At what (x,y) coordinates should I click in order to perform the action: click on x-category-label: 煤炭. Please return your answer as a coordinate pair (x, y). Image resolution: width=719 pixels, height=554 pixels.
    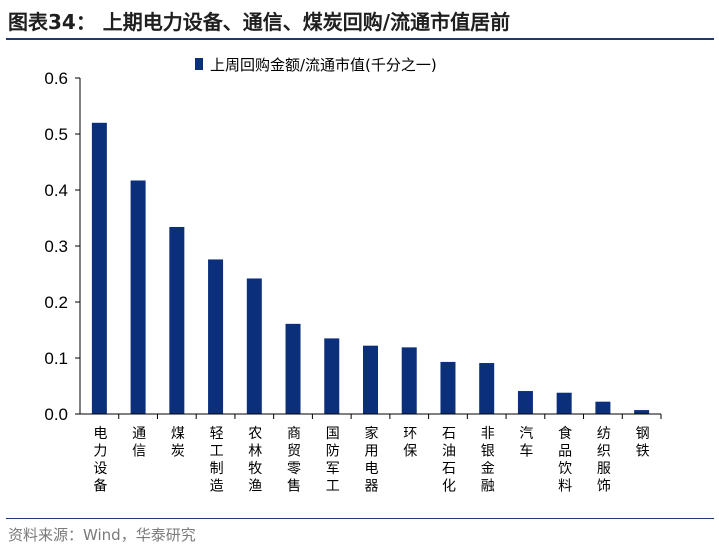
    Looking at the image, I should click on (178, 443).